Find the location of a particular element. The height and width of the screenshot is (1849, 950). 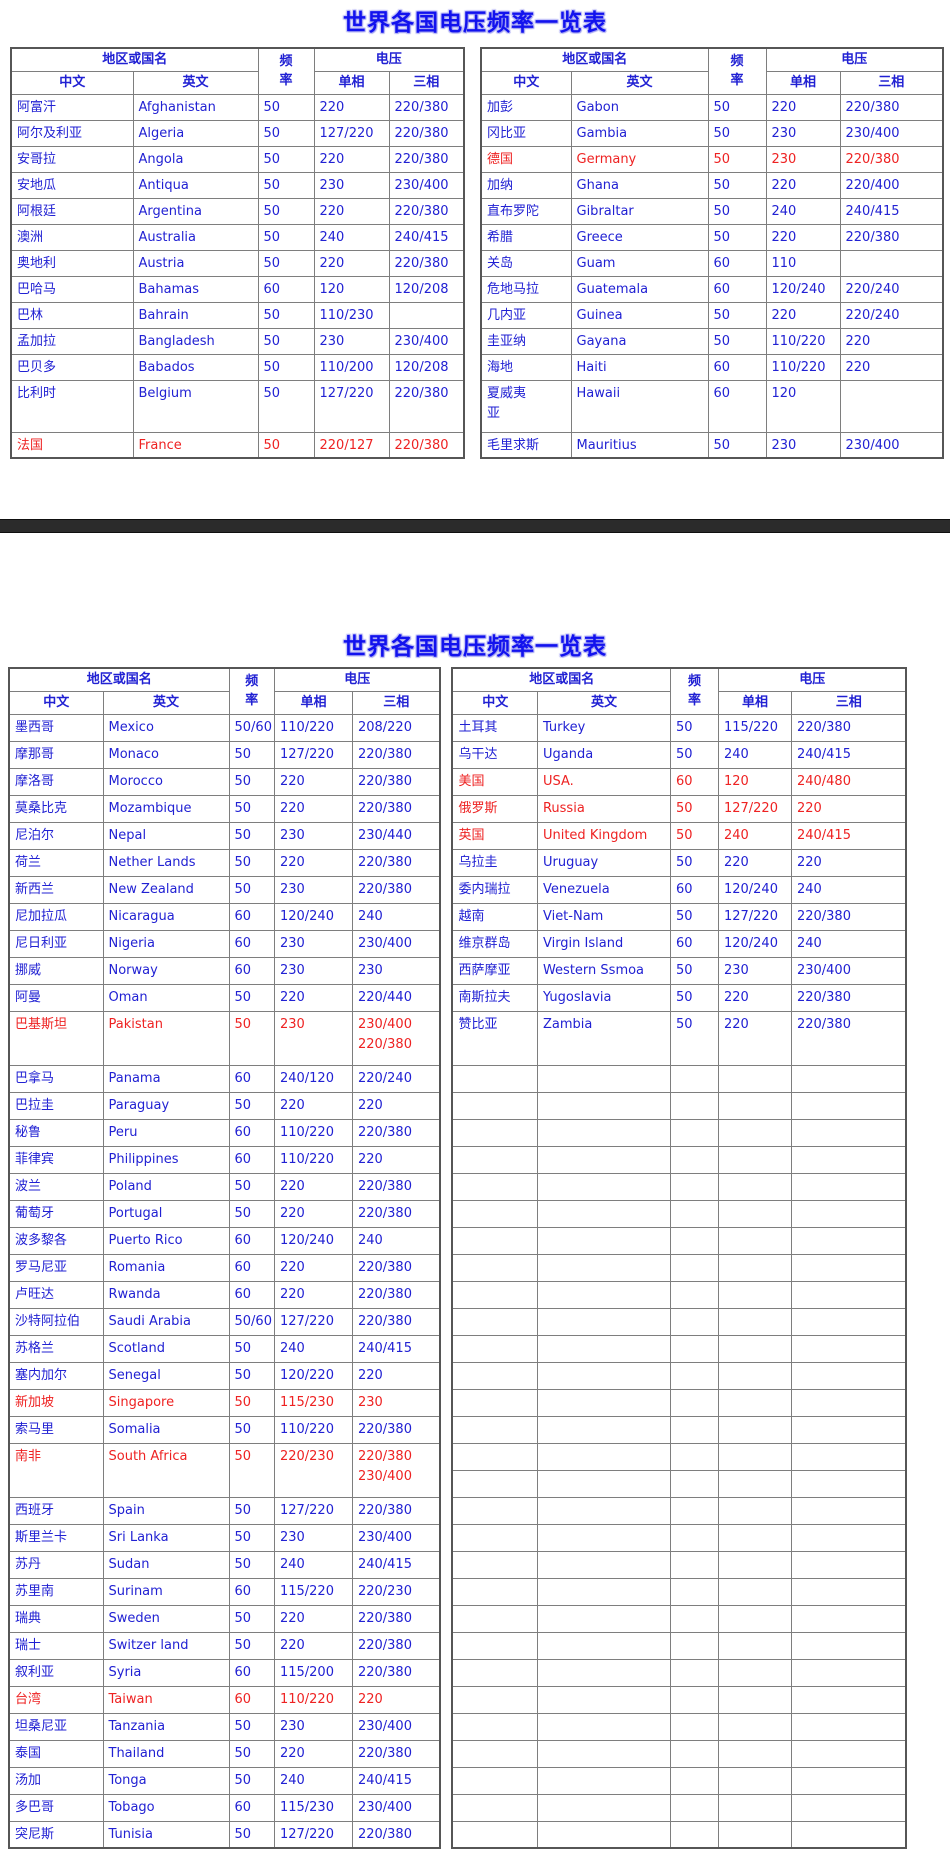

table-row: 安地瓜 Antiqua 50 230 230/400 is located at coordinates (237, 185).